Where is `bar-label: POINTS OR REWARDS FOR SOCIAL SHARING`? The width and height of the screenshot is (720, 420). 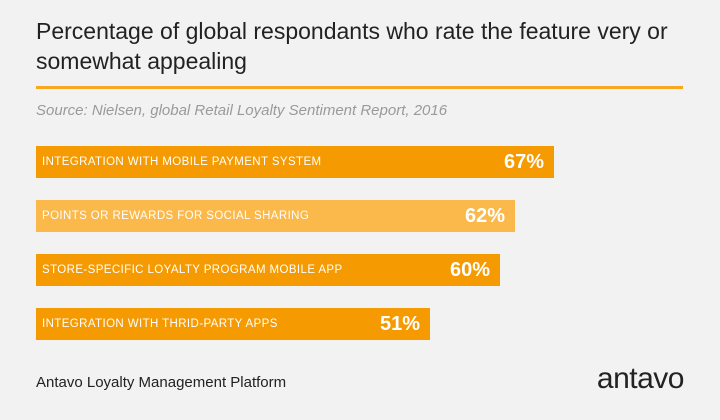
bar-label: POINTS OR REWARDS FOR SOCIAL SHARING is located at coordinates (176, 216).